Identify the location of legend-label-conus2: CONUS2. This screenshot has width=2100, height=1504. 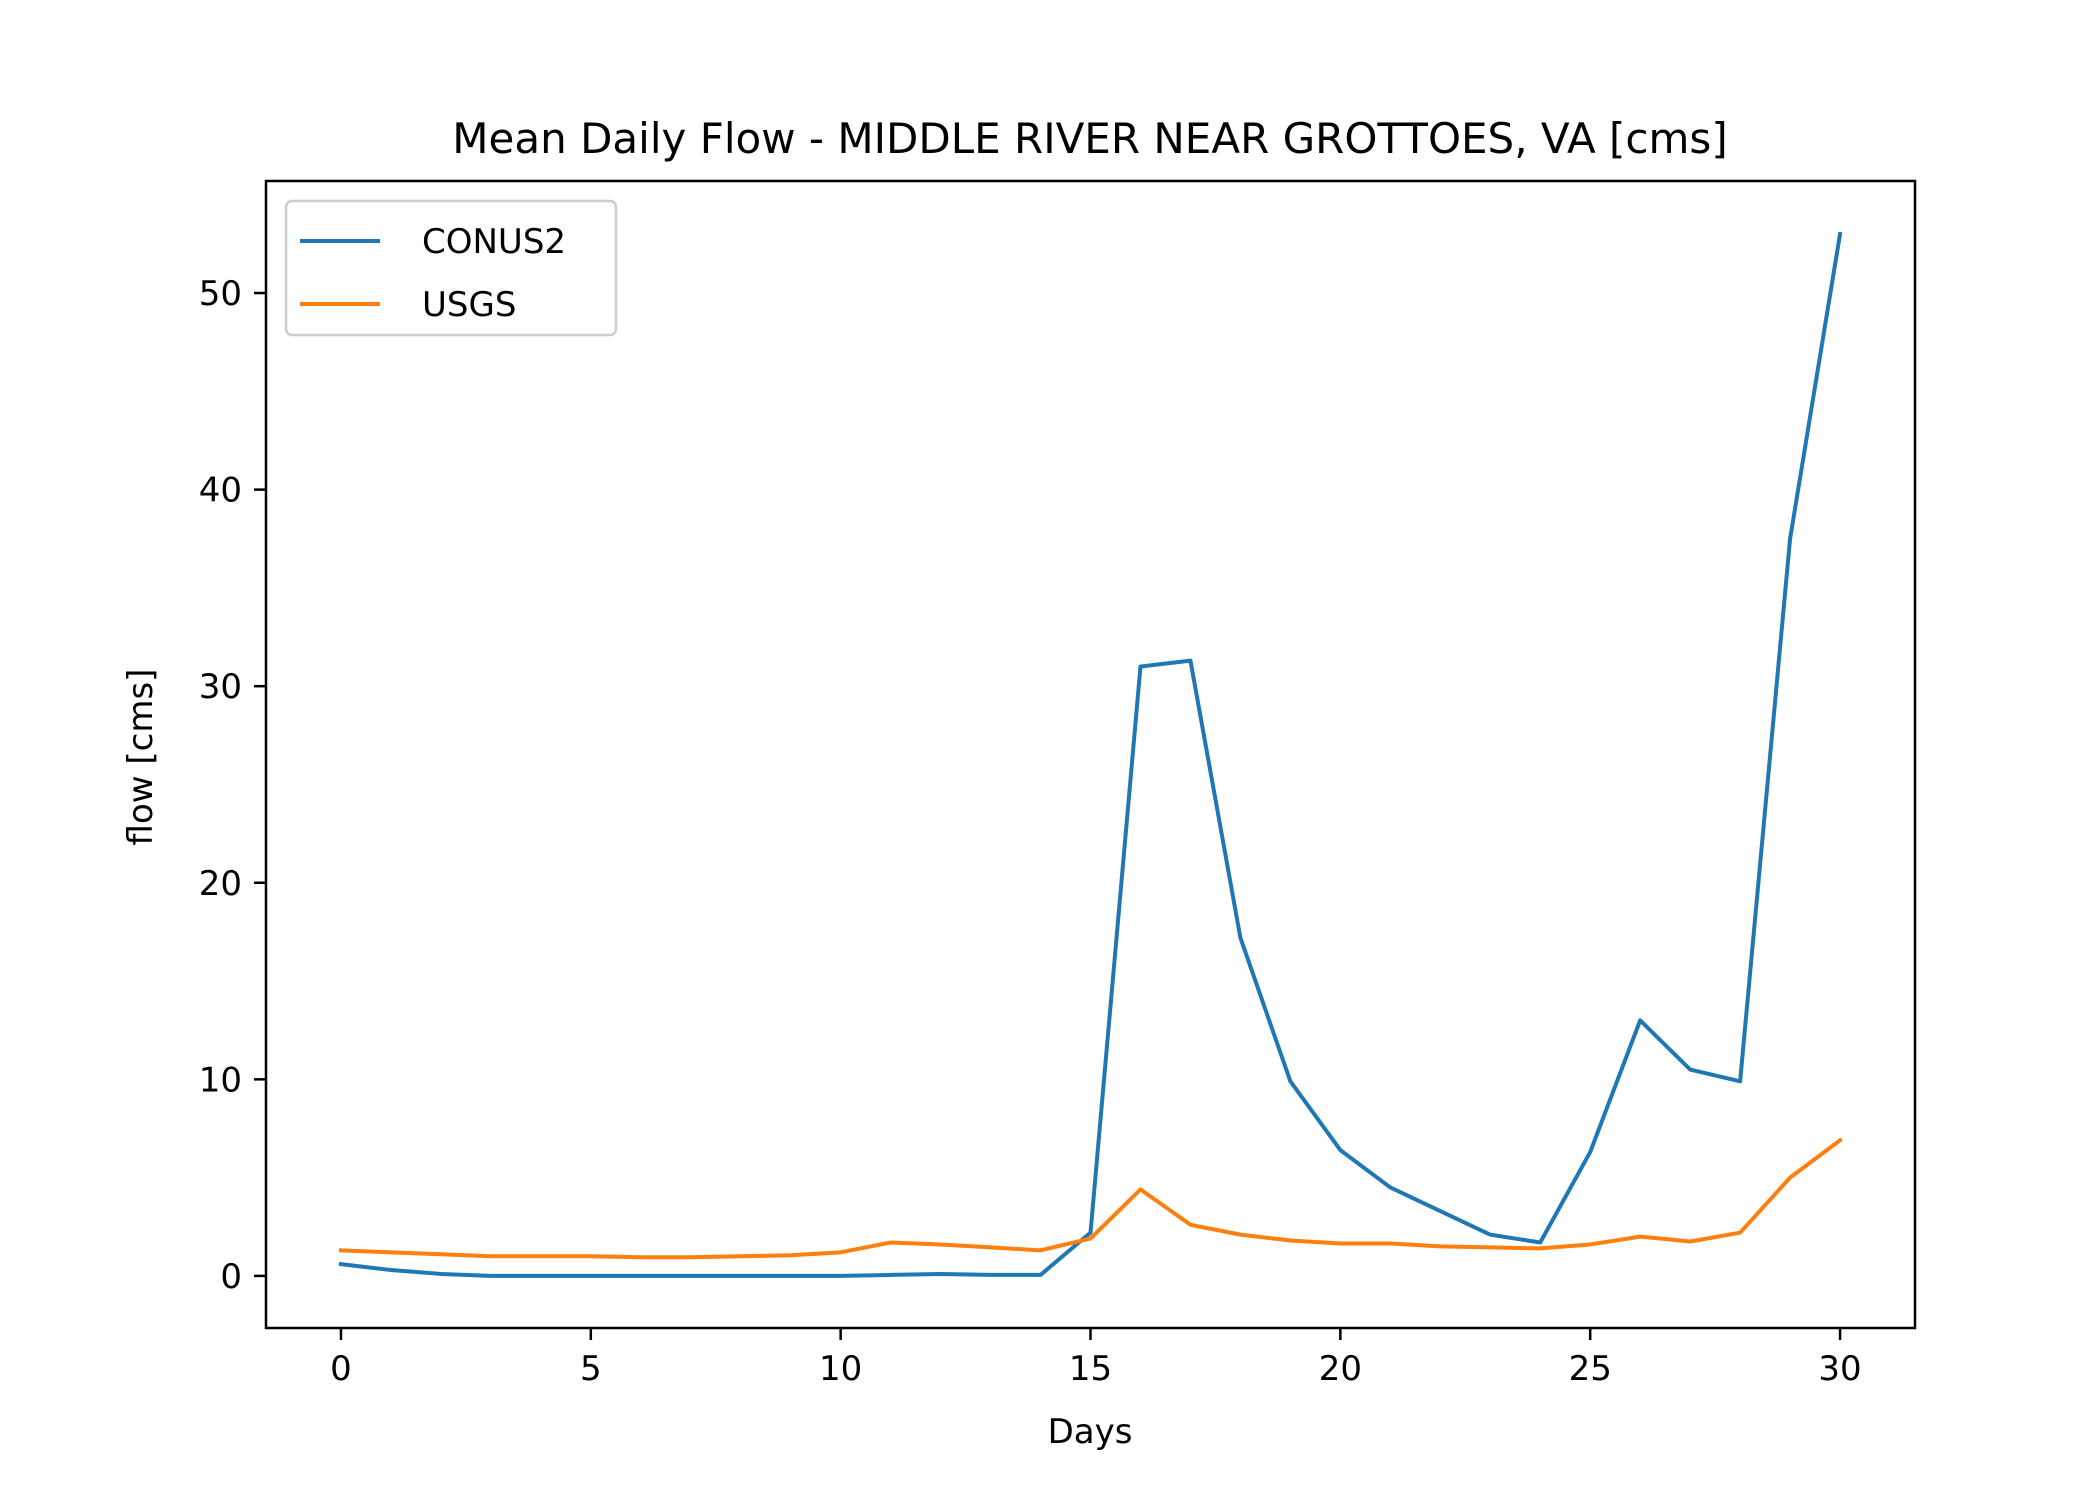
(494, 242).